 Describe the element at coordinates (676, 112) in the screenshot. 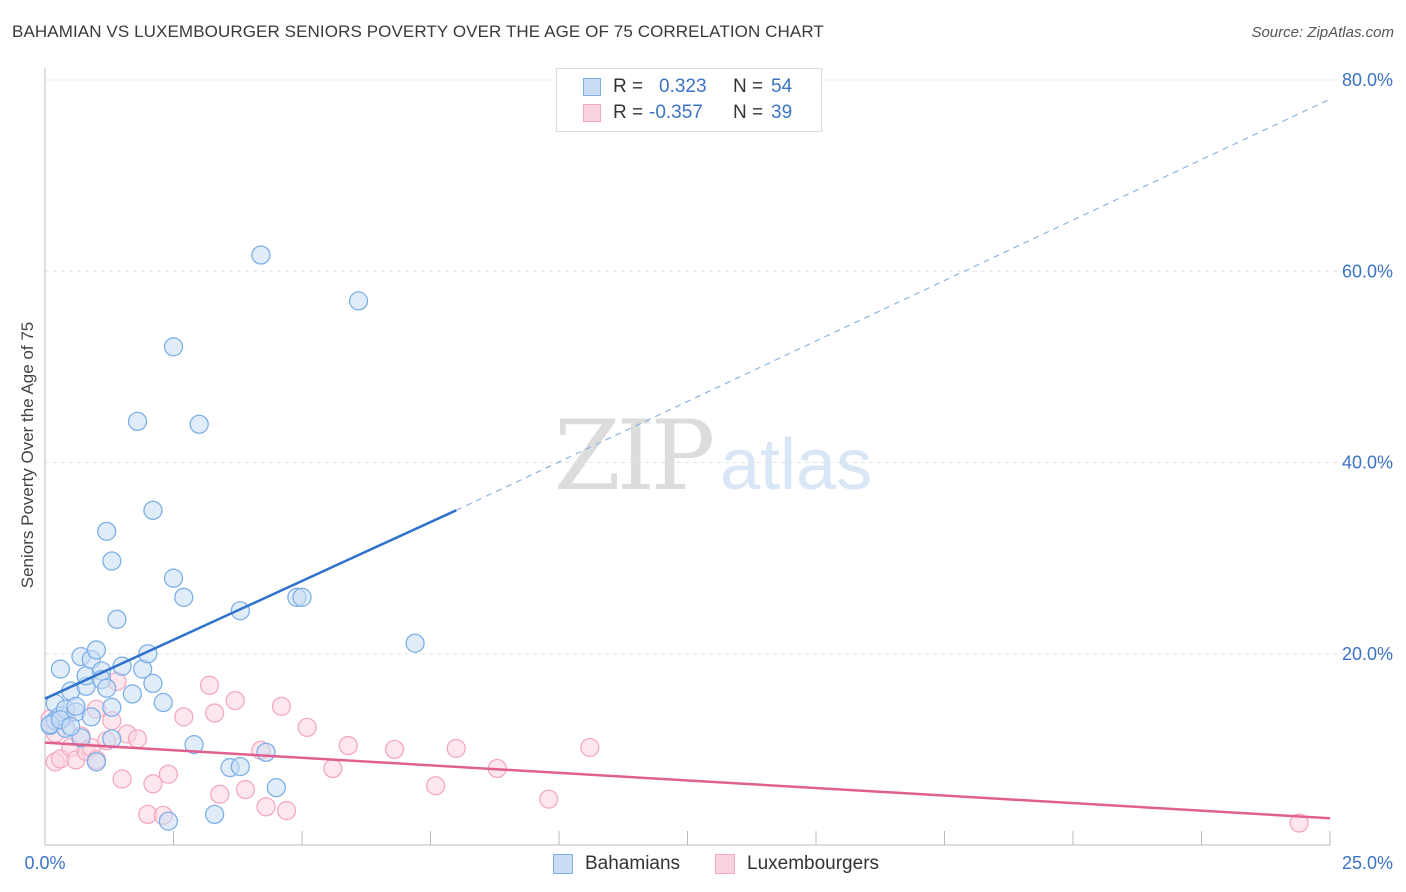

I see `r-value-luxembourgers: -0.357` at that location.